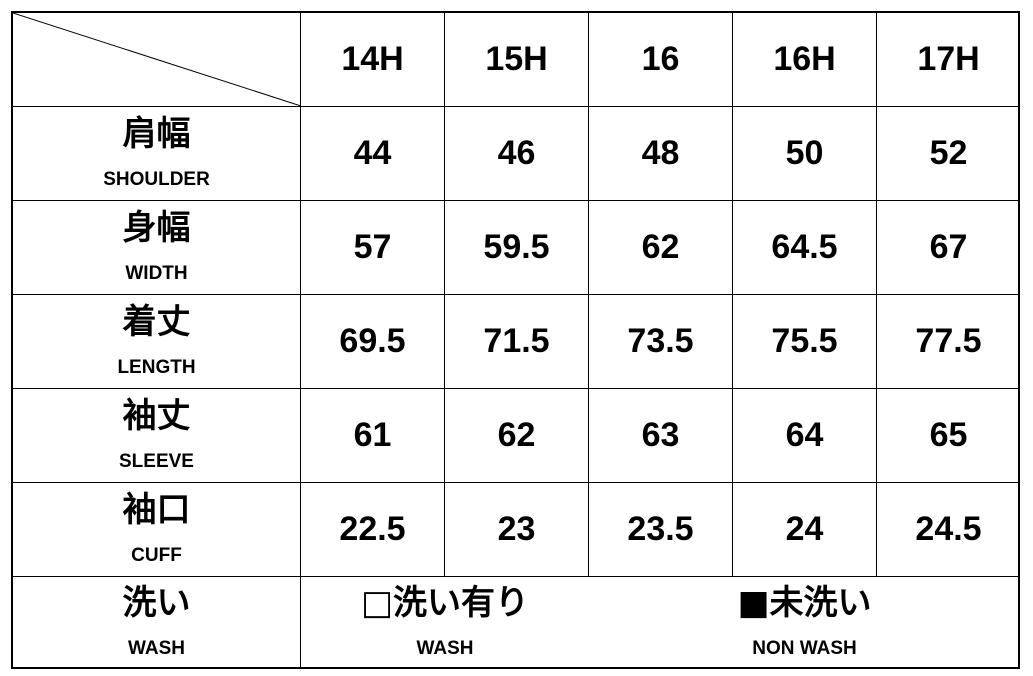 Image resolution: width=1033 pixels, height=676 pixels. I want to click on measurement-value: 48, so click(660, 153).